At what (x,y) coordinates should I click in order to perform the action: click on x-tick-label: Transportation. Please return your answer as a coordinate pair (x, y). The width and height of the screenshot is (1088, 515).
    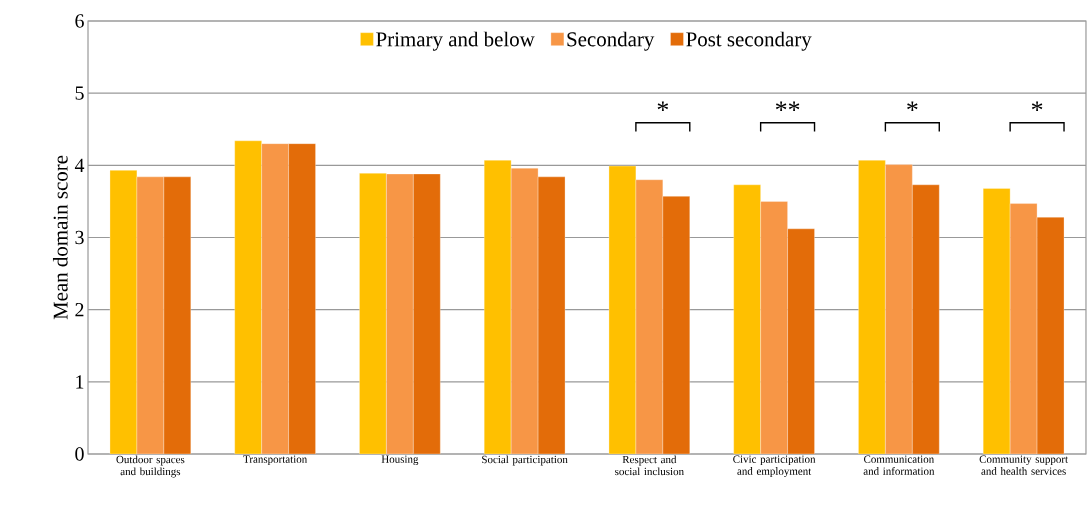
    Looking at the image, I should click on (275, 460).